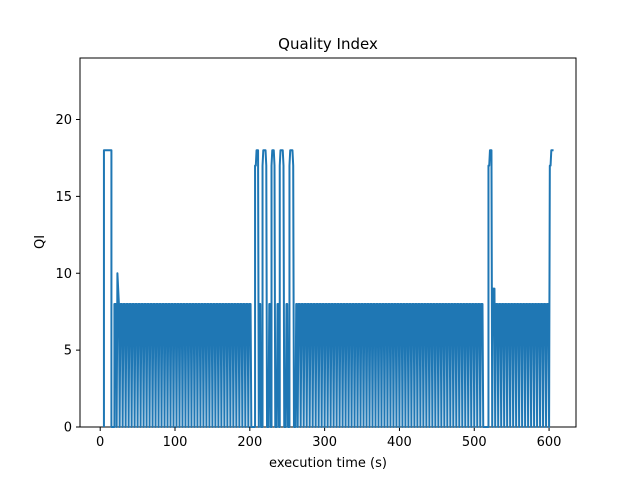 This screenshot has height=480, width=640. I want to click on x-tick-label: 200, so click(249, 442).